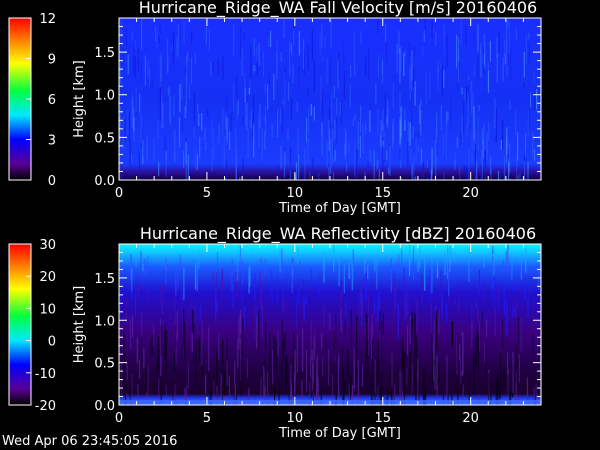 The width and height of the screenshot is (600, 450). What do you see at coordinates (20, 99) in the screenshot?
I see `colorbar` at bounding box center [20, 99].